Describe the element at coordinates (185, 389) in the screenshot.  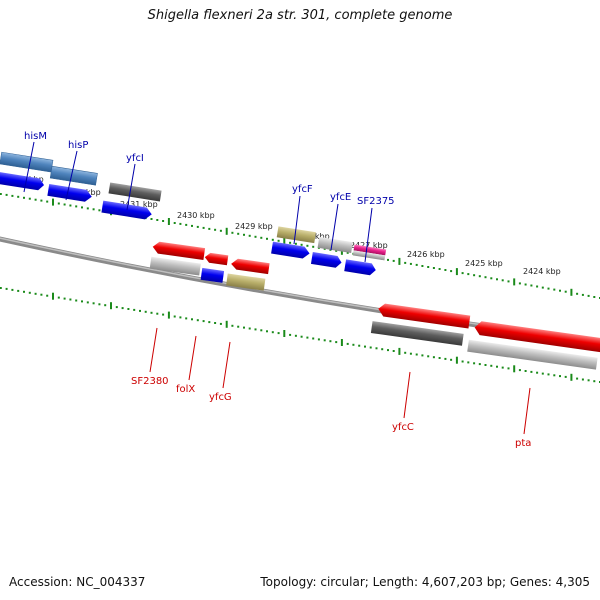
I see `gene-label-folX: folX` at that location.